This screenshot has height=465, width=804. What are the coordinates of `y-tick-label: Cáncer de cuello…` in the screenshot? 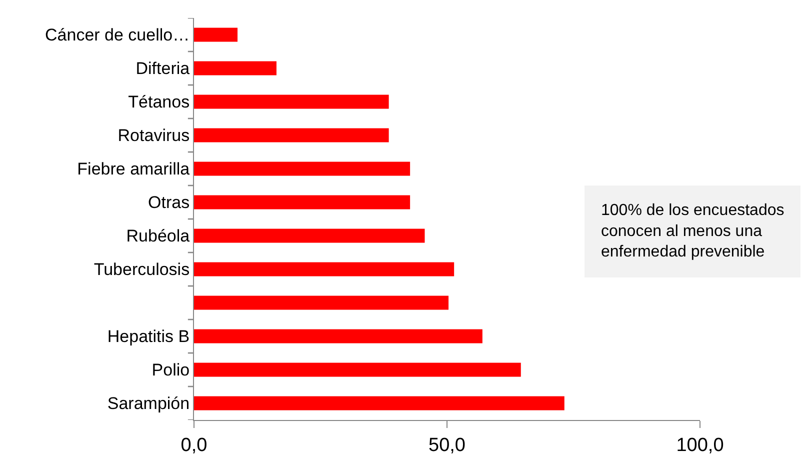 It's located at (117, 35).